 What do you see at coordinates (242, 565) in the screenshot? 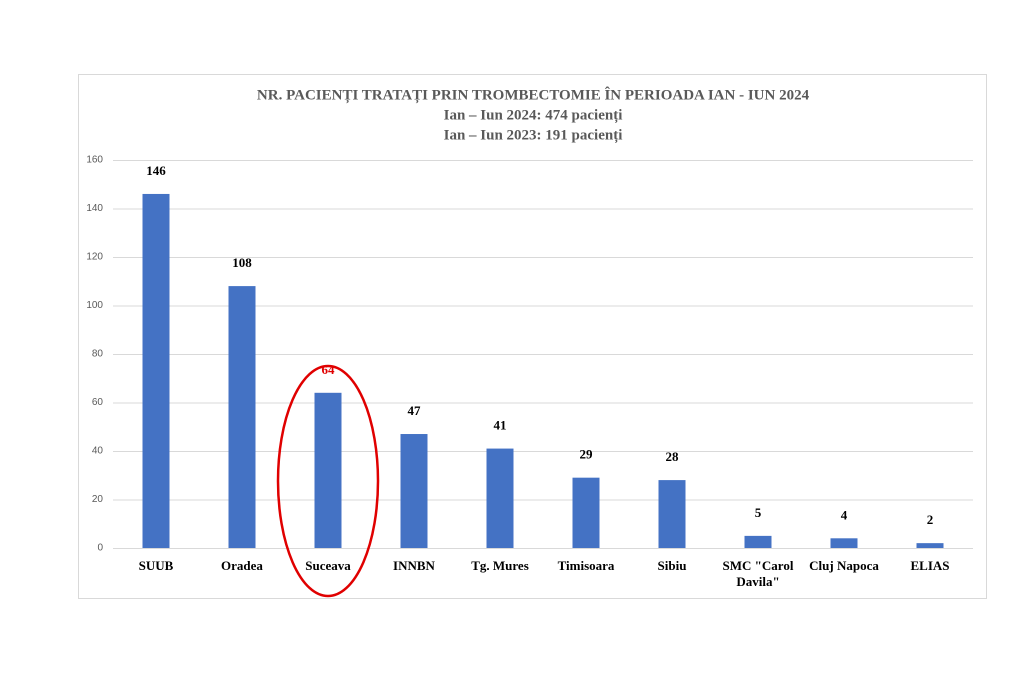
I see `x-tick-label: Oradea` at bounding box center [242, 565].